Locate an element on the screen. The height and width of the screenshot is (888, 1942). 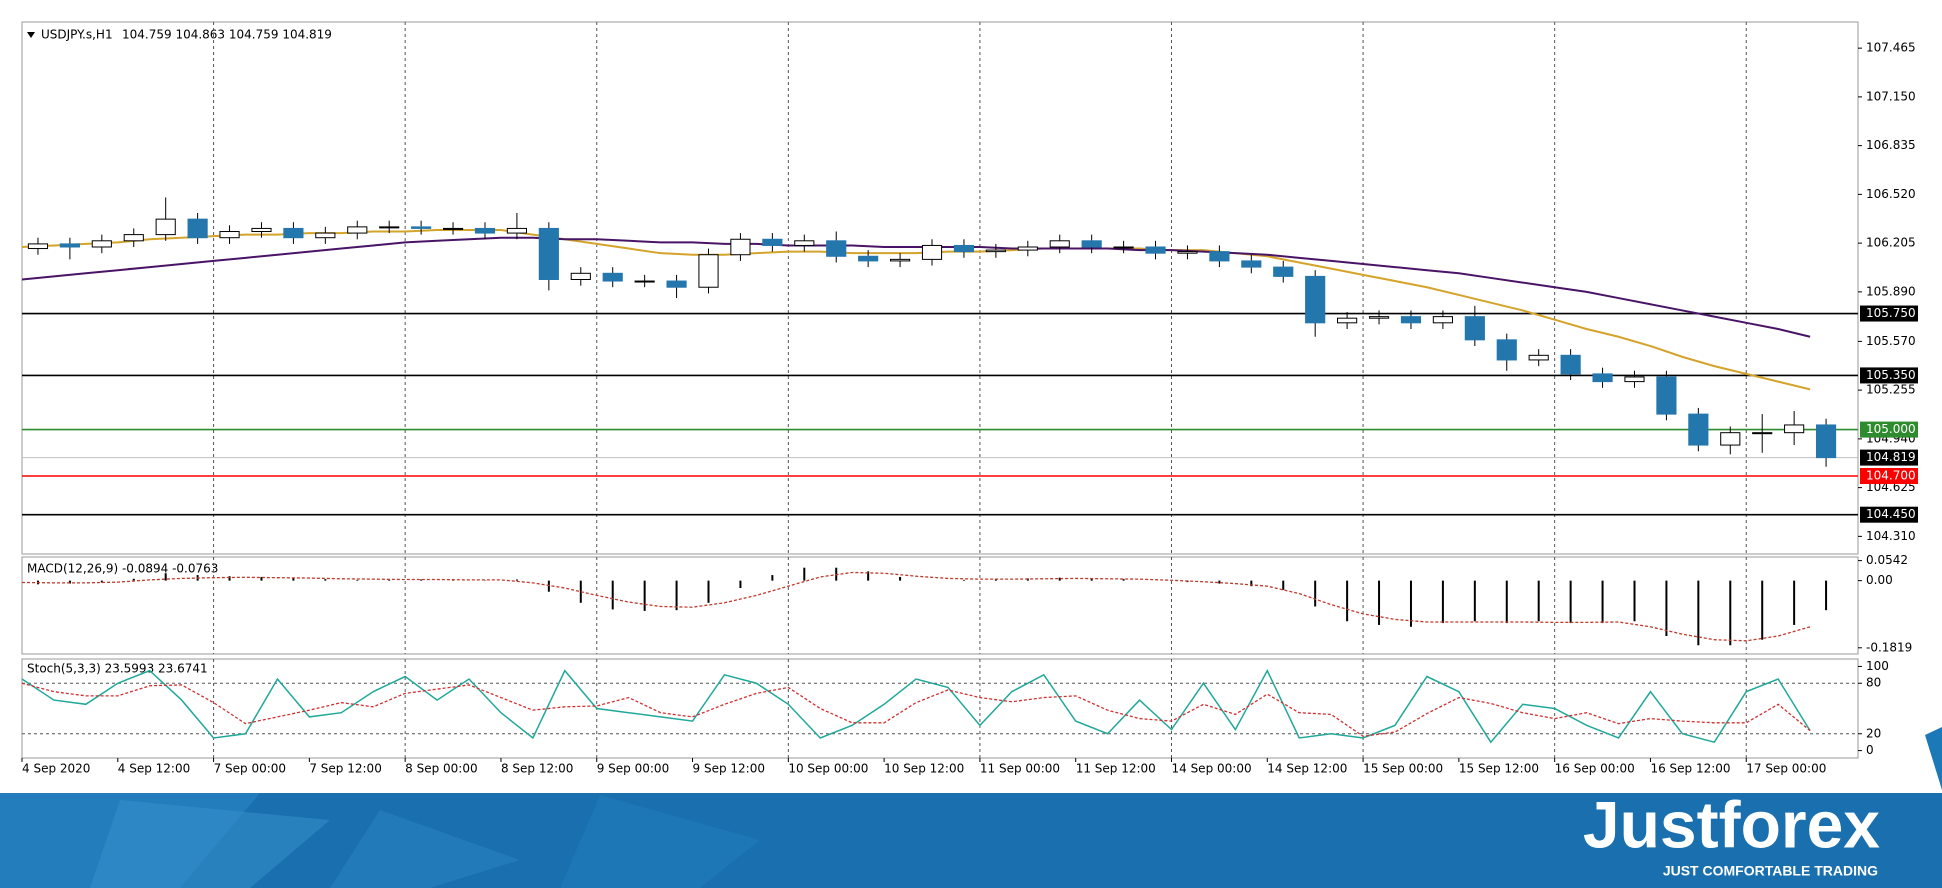
y-tick-label: 105.890 is located at coordinates (1891, 291).